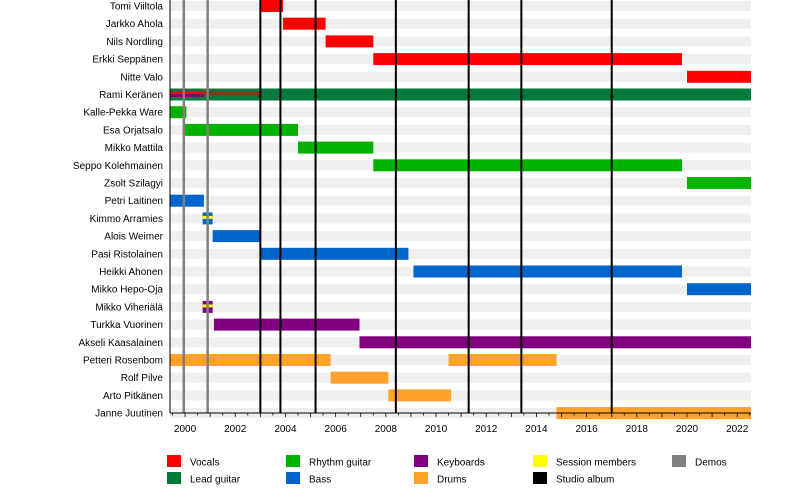  Describe the element at coordinates (460, 41) in the screenshot. I see `row-background-nils-nordling` at that location.